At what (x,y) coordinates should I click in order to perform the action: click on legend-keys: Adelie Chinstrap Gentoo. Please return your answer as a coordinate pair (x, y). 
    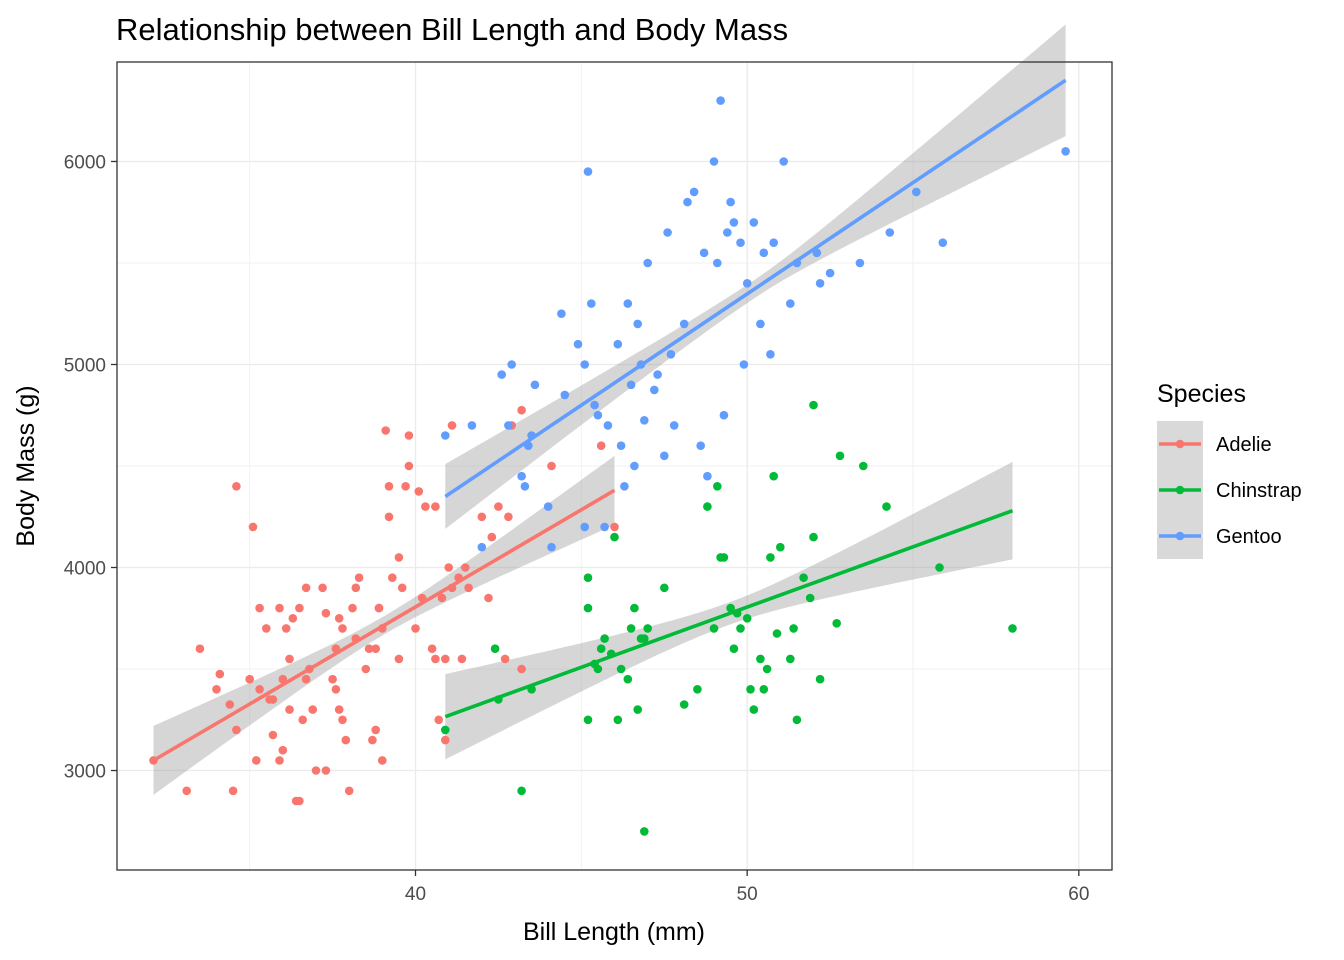
    Looking at the image, I should click on (1229, 490).